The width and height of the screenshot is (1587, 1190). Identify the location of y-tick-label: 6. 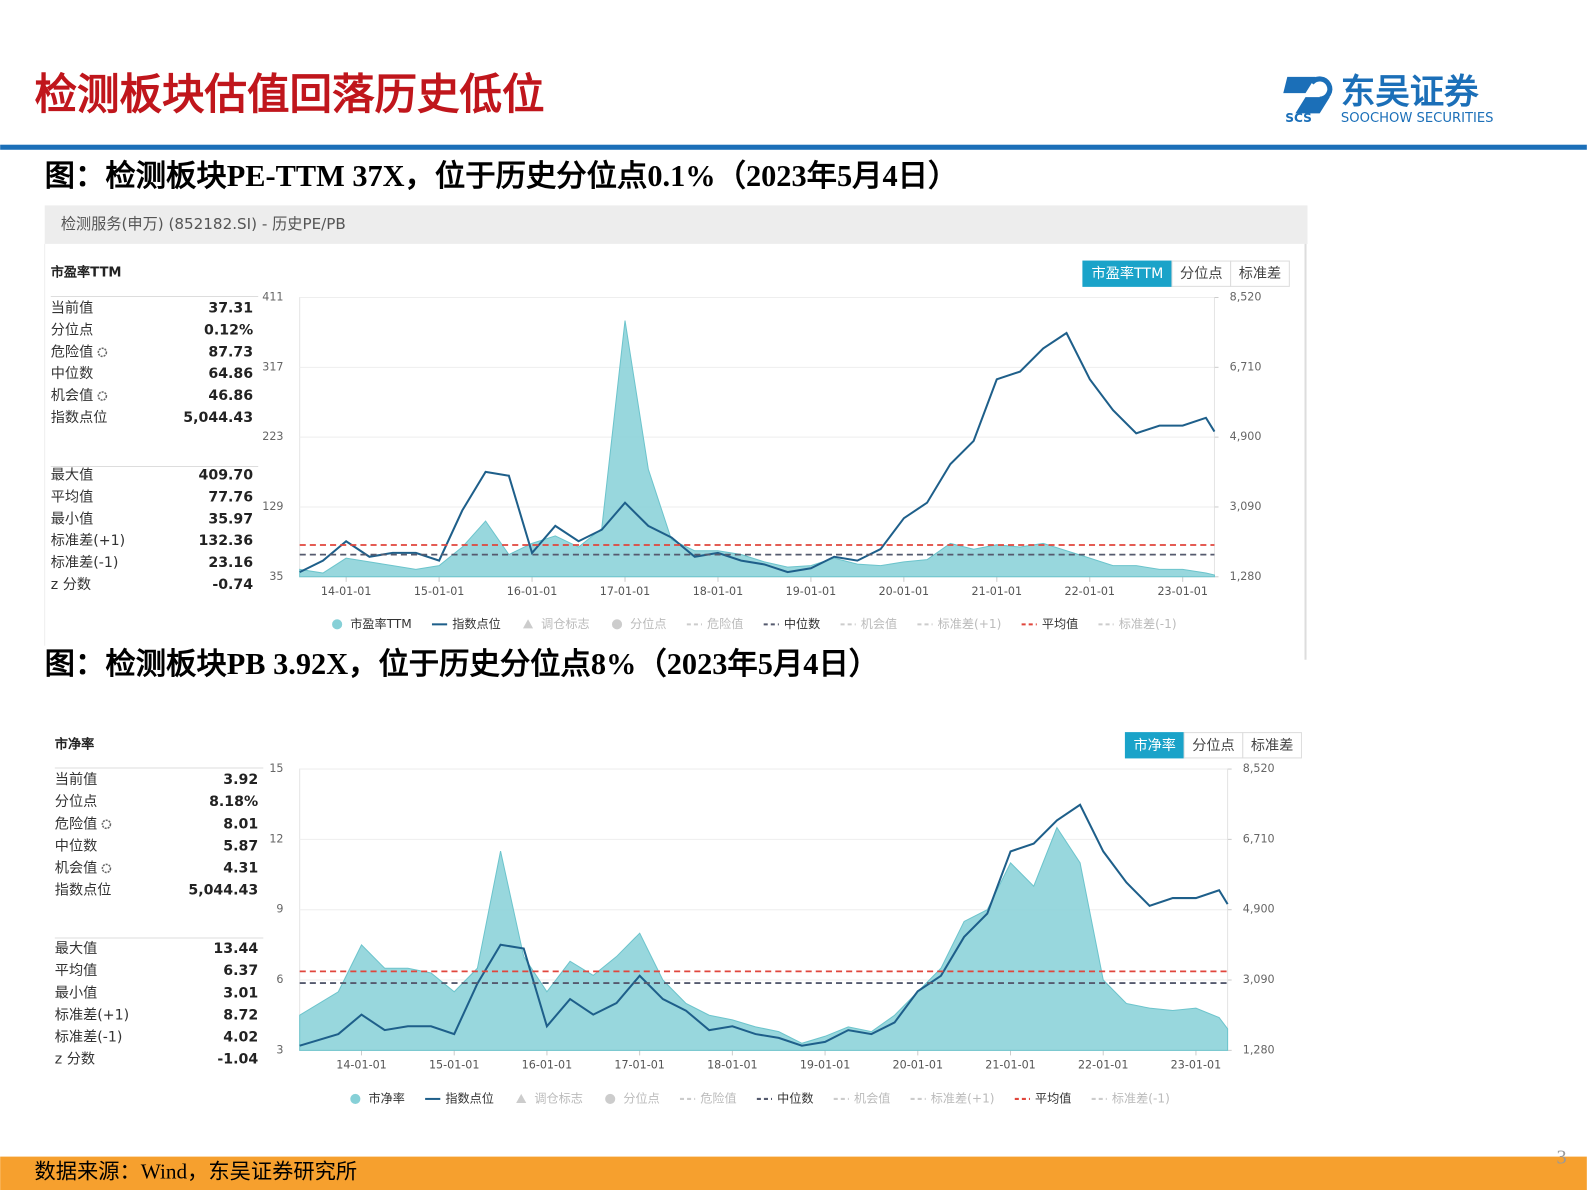
(279, 979).